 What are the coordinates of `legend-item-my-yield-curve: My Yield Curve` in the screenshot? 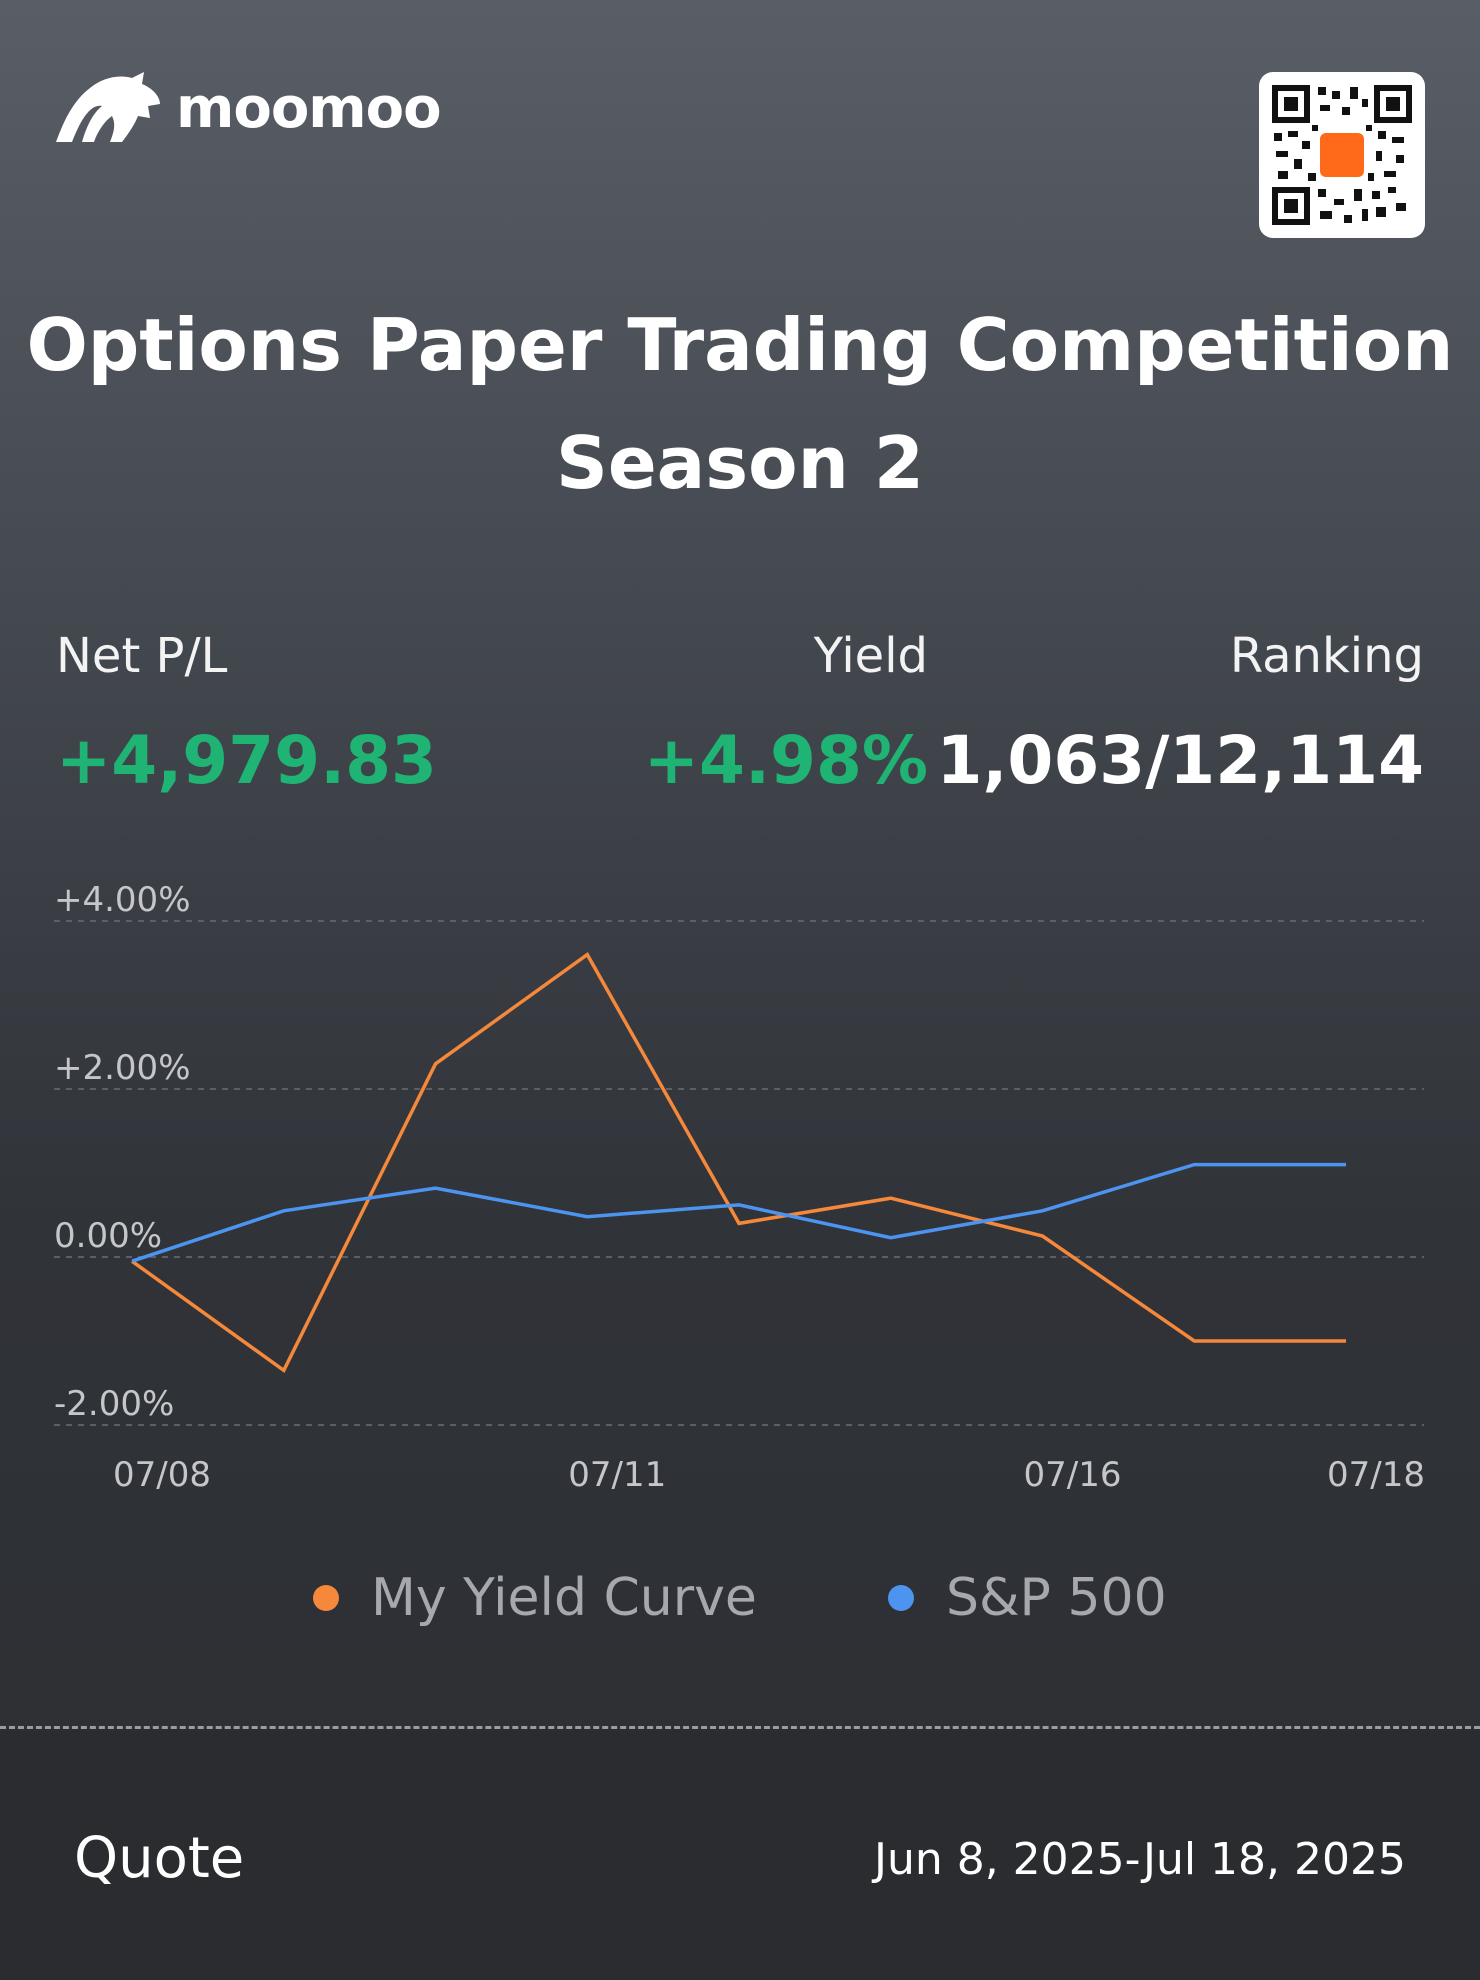 It's located at (535, 1598).